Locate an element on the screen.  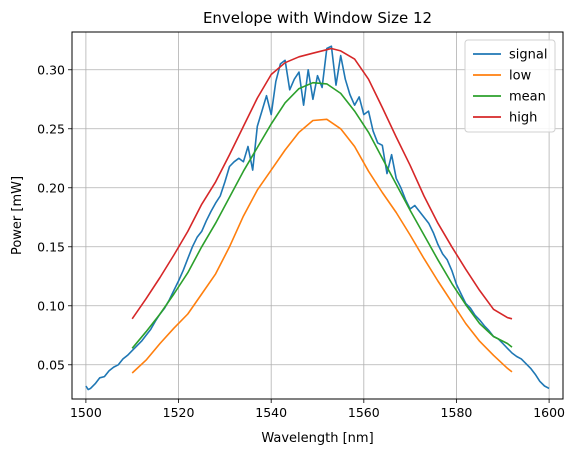
legend-box is located at coordinates (510, 86).